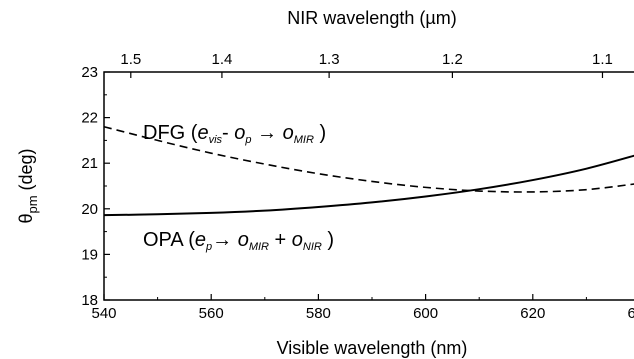  I want to click on theta-subscript: pm, so click(32, 204).